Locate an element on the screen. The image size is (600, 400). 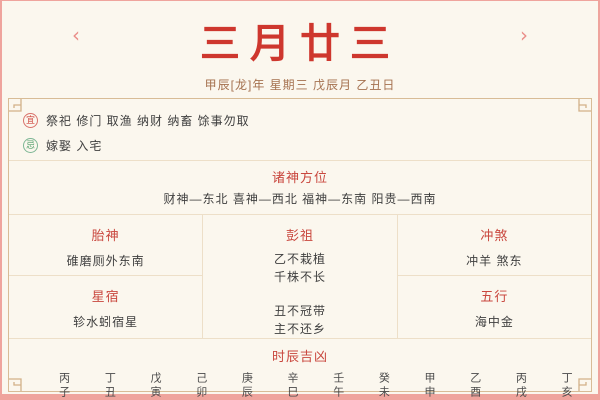
ji-row: 忌 嫁娶 入宅 is located at coordinates (300, 145).